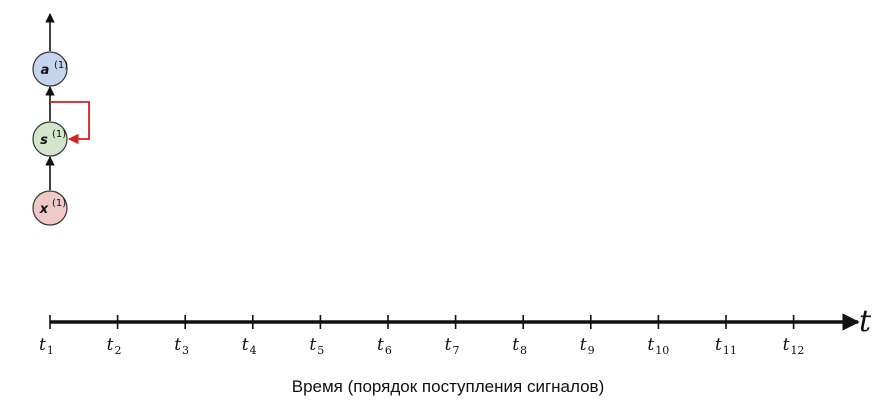 Image resolution: width=889 pixels, height=412 pixels. I want to click on tick-label: t12, so click(794, 346).